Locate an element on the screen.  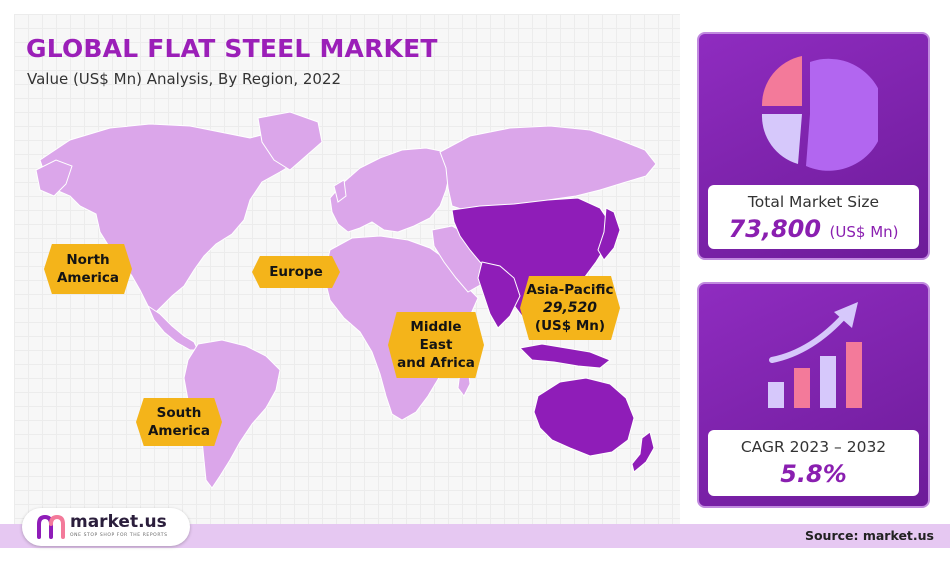
cagr-value-row: 5.8% is located at coordinates (813, 474).